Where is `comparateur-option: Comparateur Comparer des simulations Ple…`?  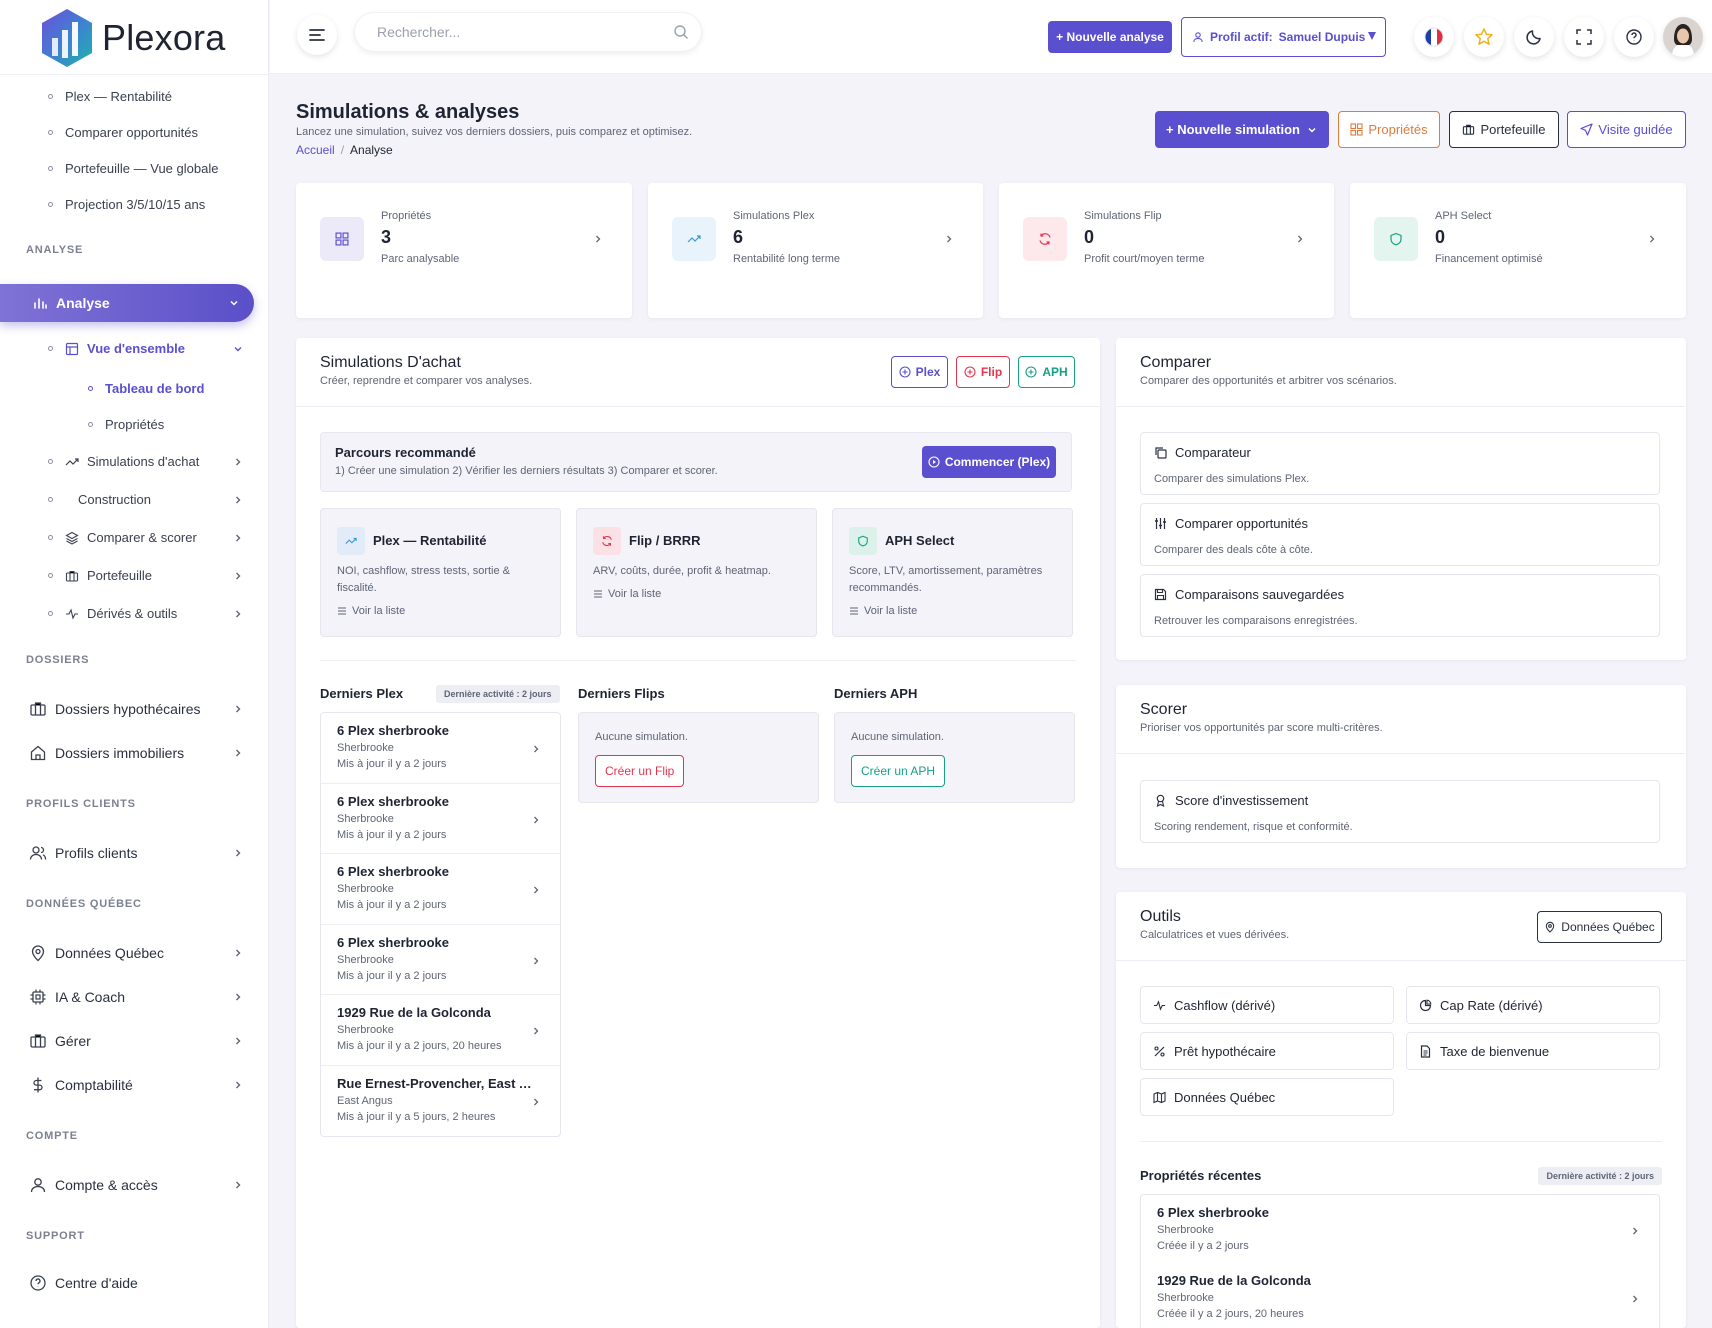 comparateur-option: Comparateur Comparer des simulations Ple… is located at coordinates (1400, 463).